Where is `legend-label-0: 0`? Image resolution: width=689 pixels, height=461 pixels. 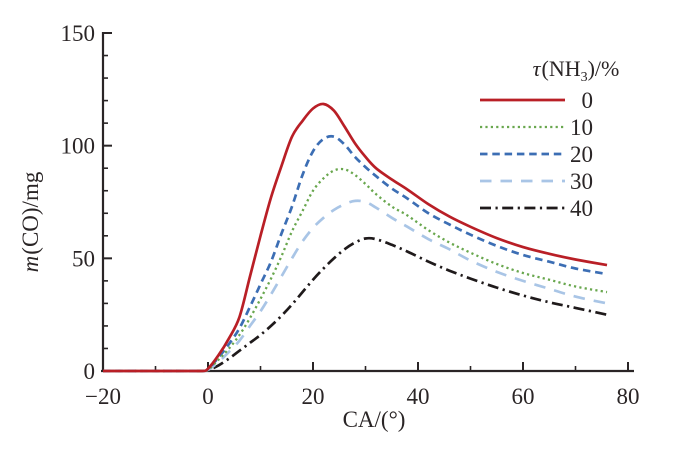
legend-label-0: 0 is located at coordinates (588, 100).